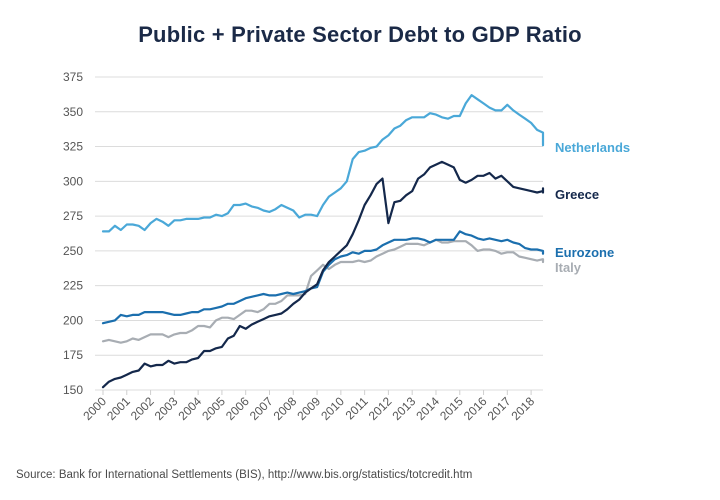 The width and height of the screenshot is (720, 500). What do you see at coordinates (118, 408) in the screenshot?
I see `x-tick-label: 2001` at bounding box center [118, 408].